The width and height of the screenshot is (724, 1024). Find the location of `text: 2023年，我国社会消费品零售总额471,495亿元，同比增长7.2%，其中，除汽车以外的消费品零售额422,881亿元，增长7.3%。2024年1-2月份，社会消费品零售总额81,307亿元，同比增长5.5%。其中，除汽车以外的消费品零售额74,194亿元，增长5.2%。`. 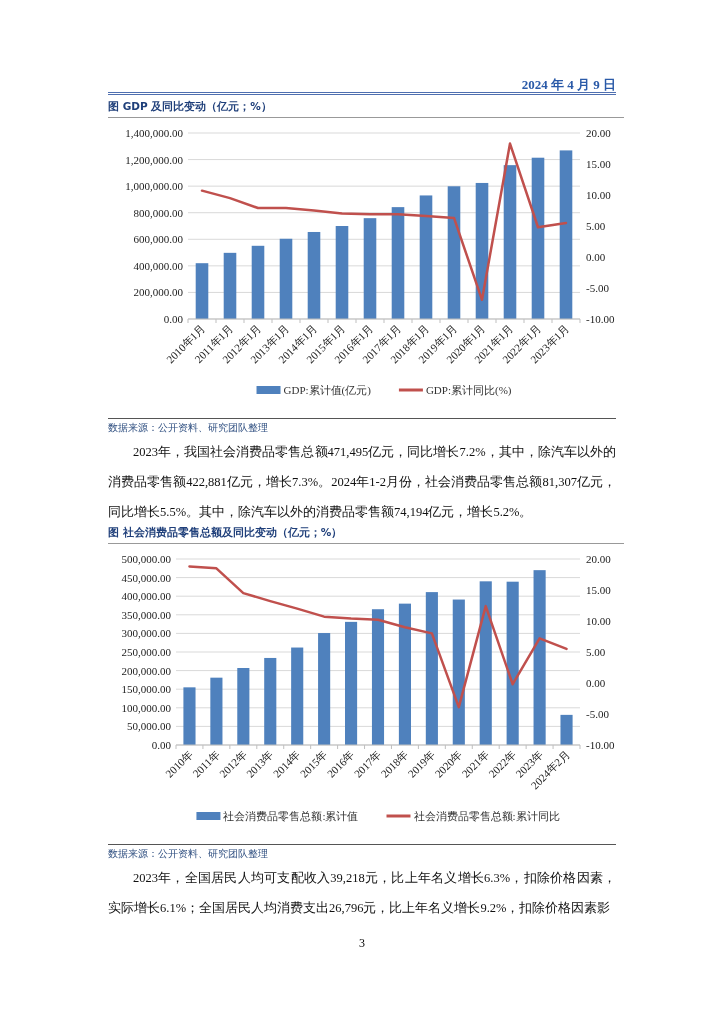

text: 2023年，我国社会消费品零售总额471,495亿元，同比增长7.2%，其中，除汽车以外的消费品零售额422,881亿元，增长7.3%。2024年1-2月份，社会消费品零售总额81,307亿元，同比增长5.5%。其中，除汽车以外的消费品零售额74,194亿元，增长5.2%。 is located at coordinates (362, 482).